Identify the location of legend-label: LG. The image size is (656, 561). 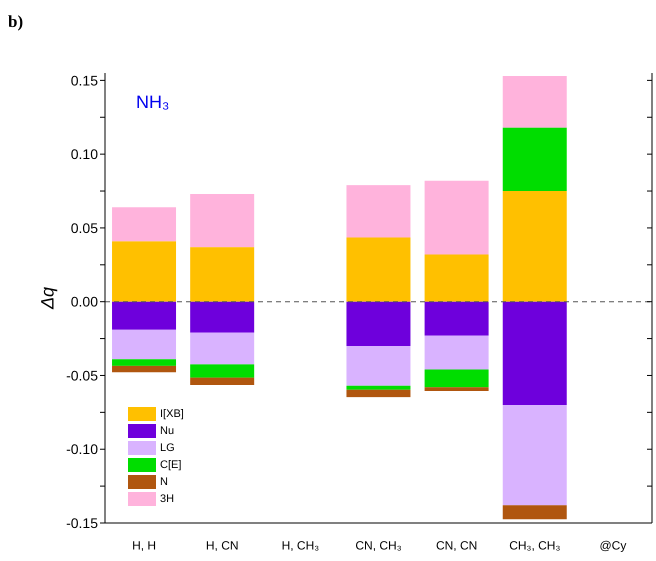
(167, 448).